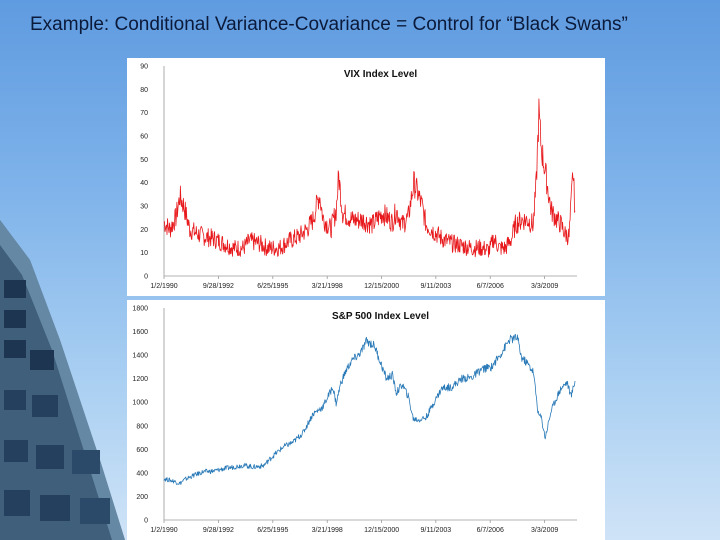  What do you see at coordinates (140, 356) in the screenshot?
I see `spx-y-tick-label: 1400` at bounding box center [140, 356].